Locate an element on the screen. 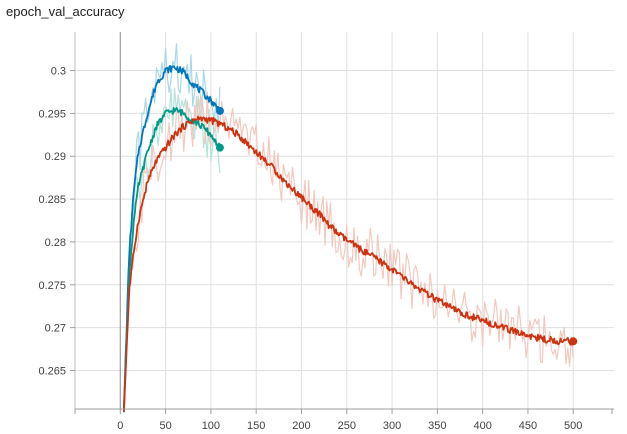 The width and height of the screenshot is (627, 434). y-tick-label: 0.285 is located at coordinates (52, 200).